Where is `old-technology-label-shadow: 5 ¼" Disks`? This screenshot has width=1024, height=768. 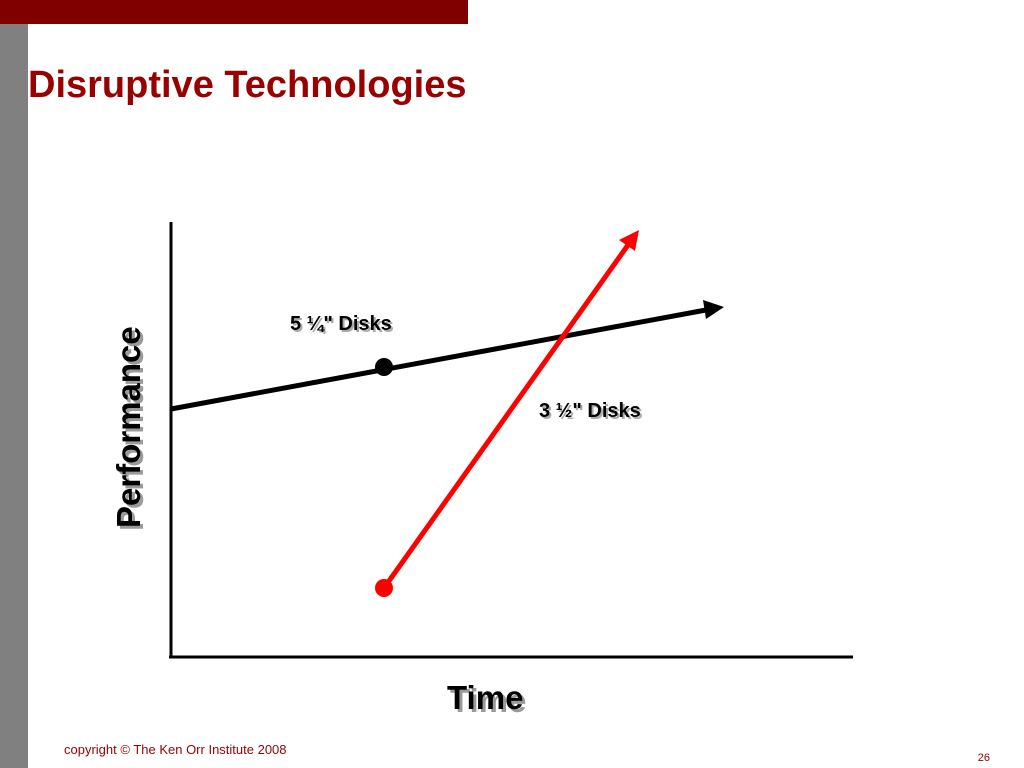 old-technology-label-shadow: 5 ¼" Disks is located at coordinates (343, 326).